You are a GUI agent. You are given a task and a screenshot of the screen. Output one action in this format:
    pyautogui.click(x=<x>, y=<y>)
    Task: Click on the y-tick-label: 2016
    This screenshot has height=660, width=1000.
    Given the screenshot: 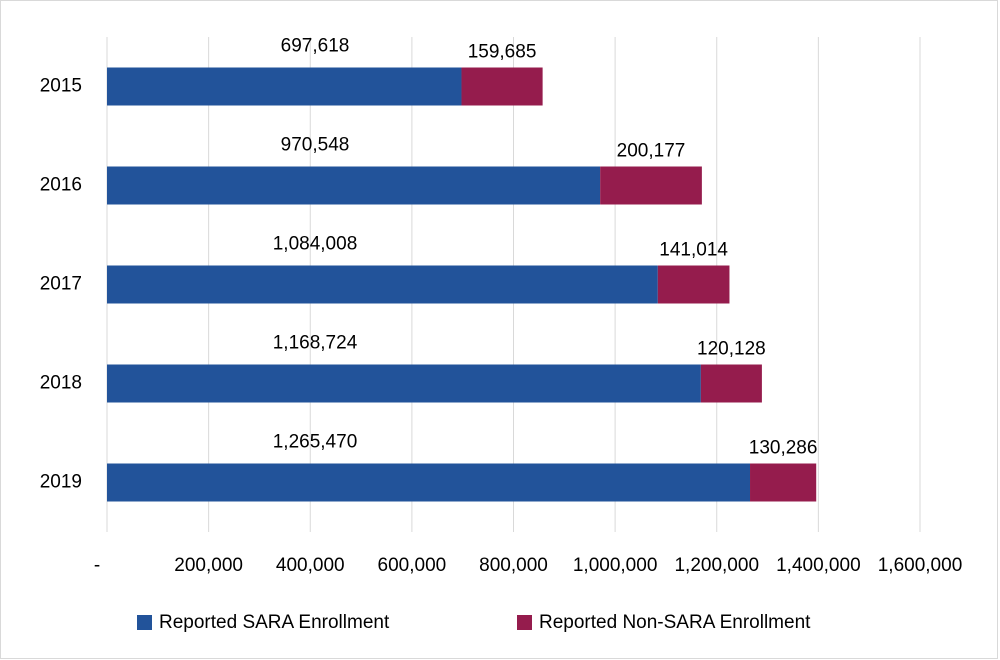 What is the action you would take?
    pyautogui.click(x=61, y=185)
    